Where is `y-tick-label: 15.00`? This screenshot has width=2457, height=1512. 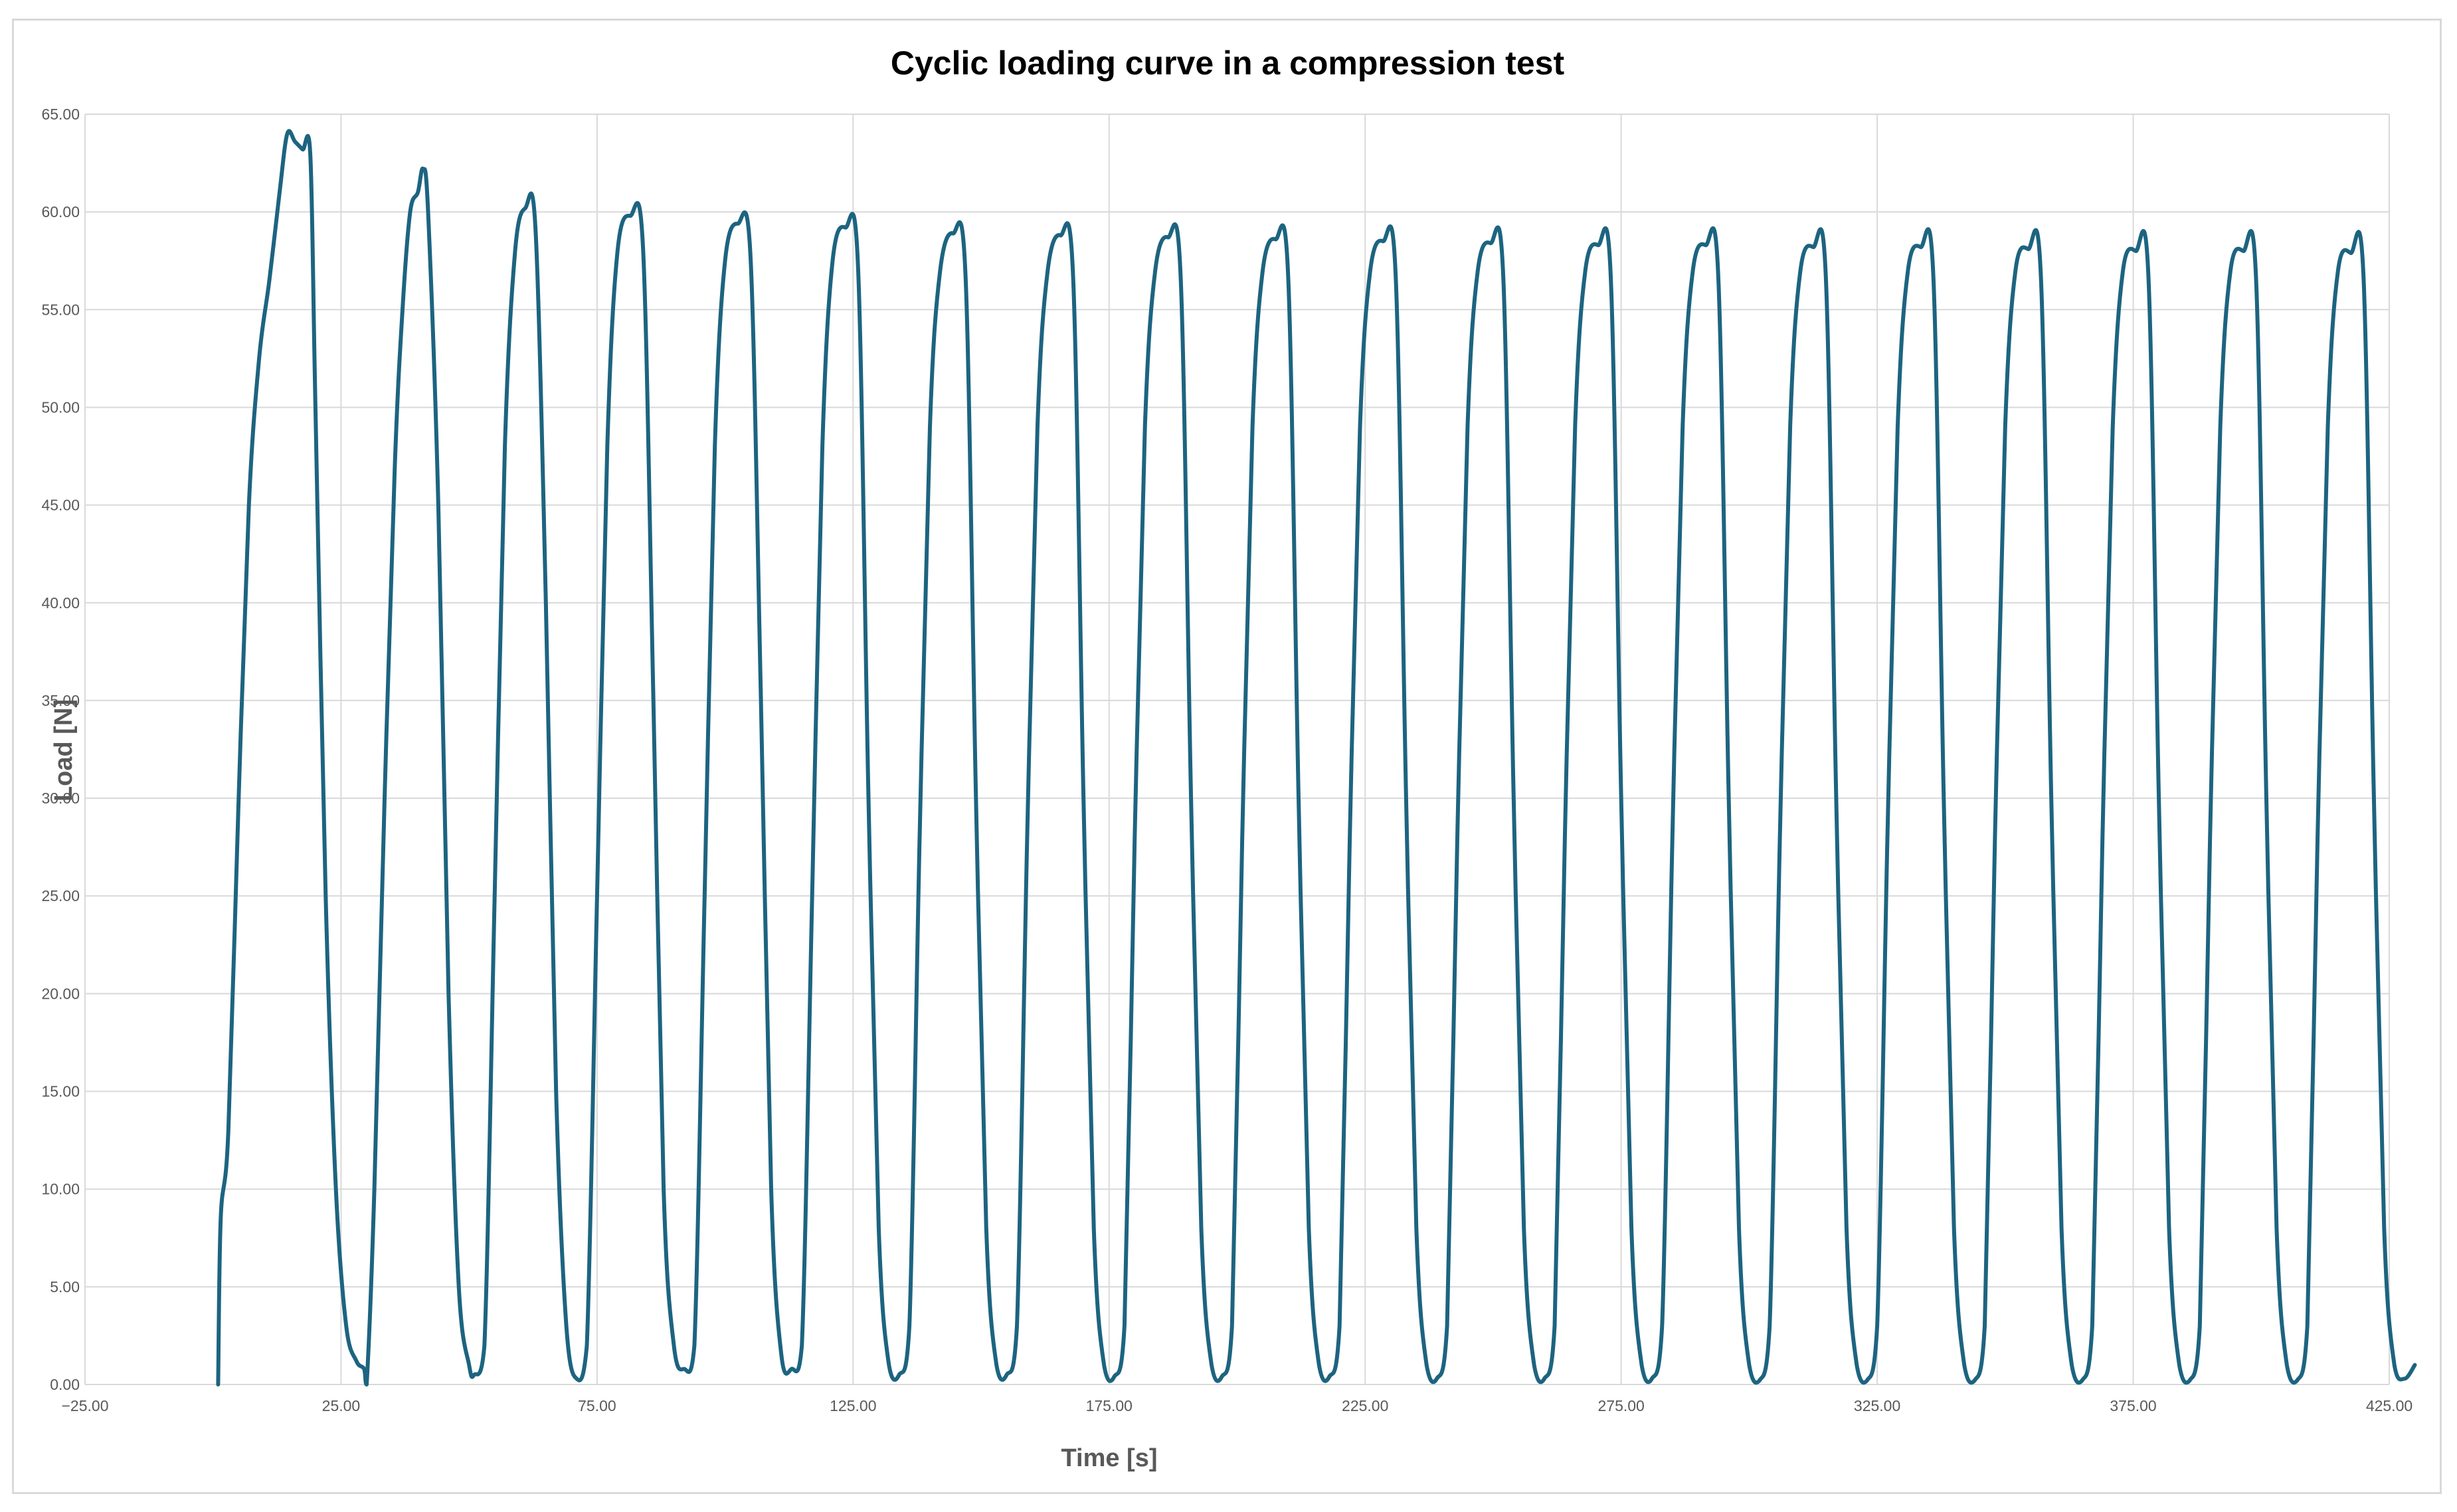
y-tick-label: 15.00 is located at coordinates (60, 1092).